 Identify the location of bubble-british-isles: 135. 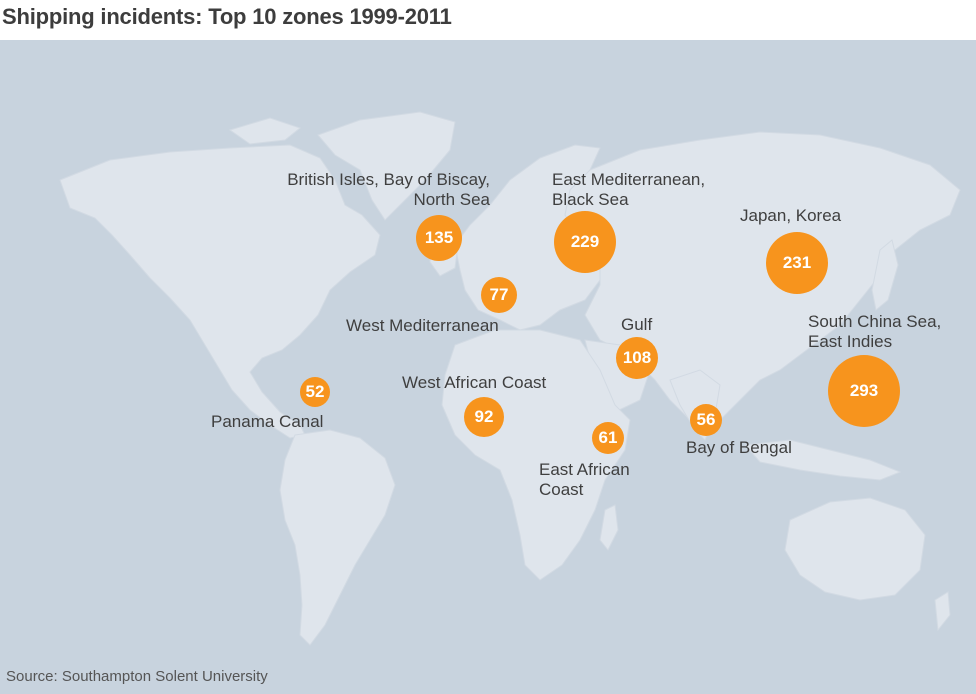
(439, 238).